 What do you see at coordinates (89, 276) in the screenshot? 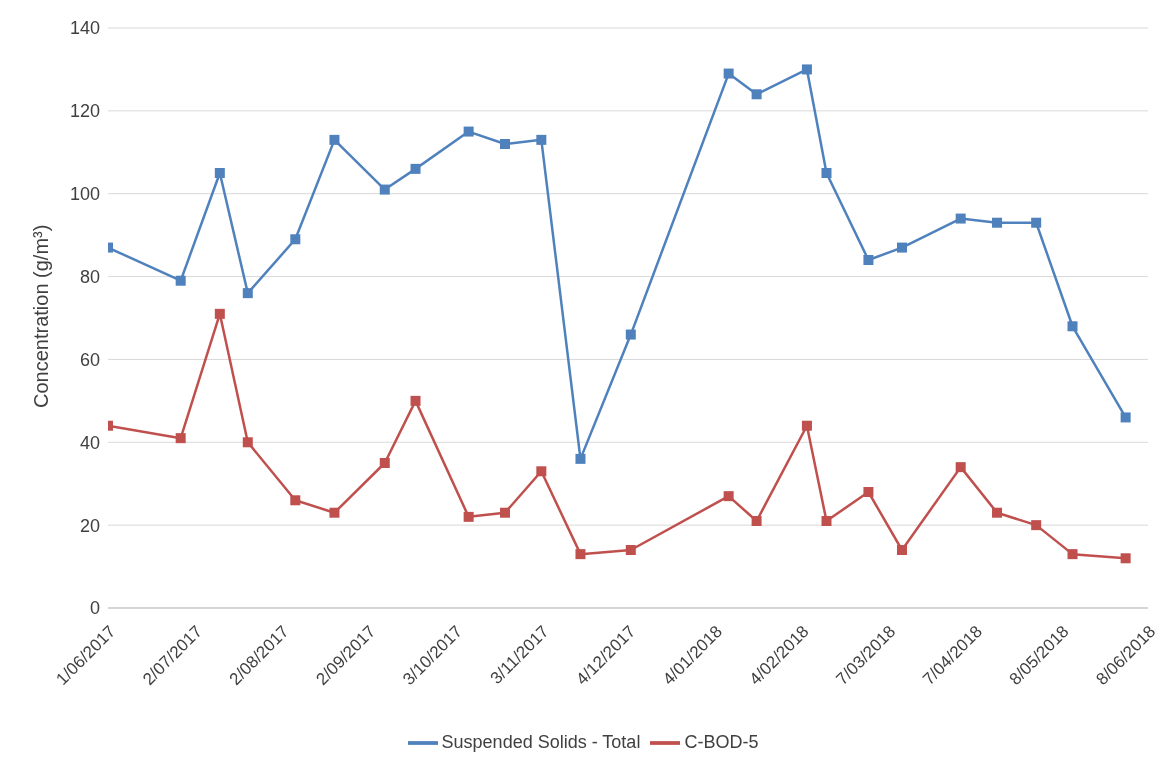
I see `y-tick-label: 80` at bounding box center [89, 276].